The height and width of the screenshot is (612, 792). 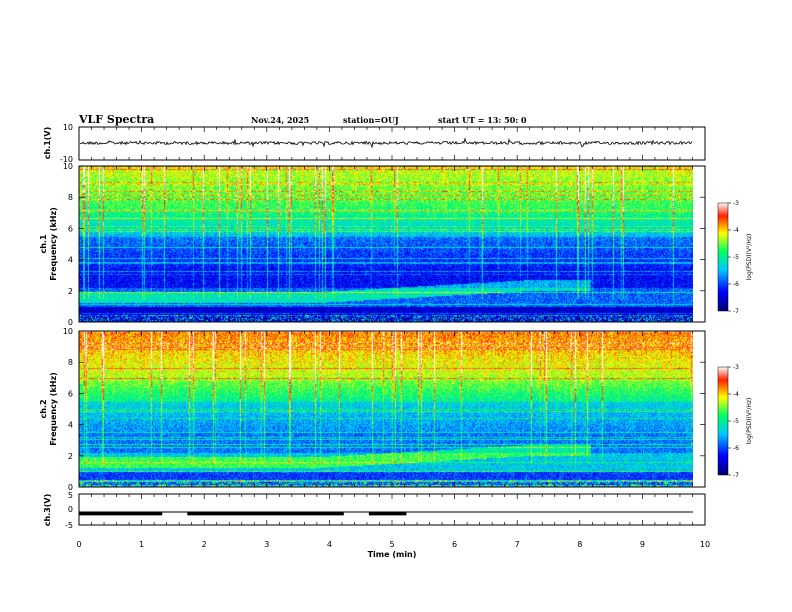 I want to click on ch1-colorbar-tick: -5, so click(x=736, y=257).